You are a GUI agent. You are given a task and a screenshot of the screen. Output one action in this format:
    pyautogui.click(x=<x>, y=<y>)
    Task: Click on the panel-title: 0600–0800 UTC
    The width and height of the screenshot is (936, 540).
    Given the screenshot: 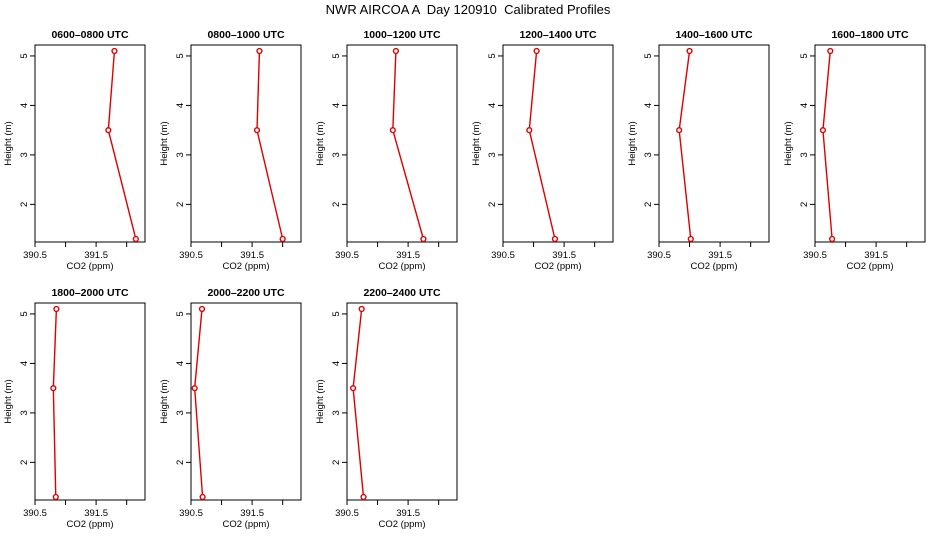 What is the action you would take?
    pyautogui.click(x=89, y=35)
    